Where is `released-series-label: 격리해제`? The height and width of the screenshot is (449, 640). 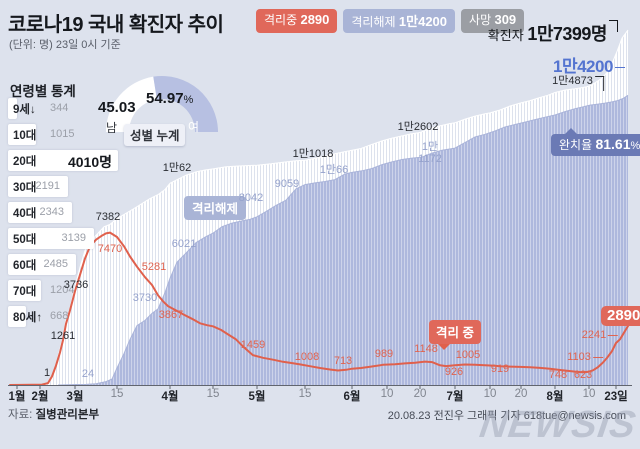 released-series-label: 격리해제 is located at coordinates (215, 208).